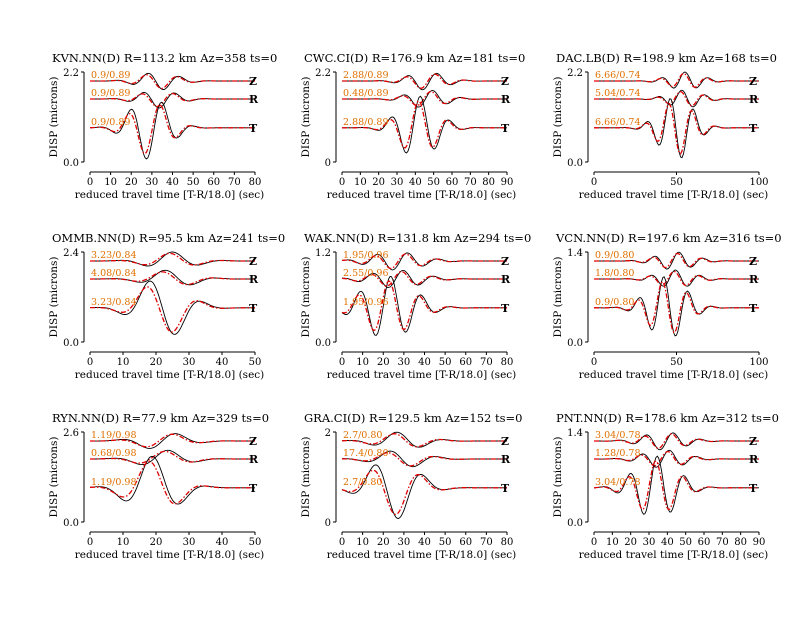  What do you see at coordinates (666, 58) in the screenshot?
I see `panel-title: DAC.LB(D) R=198.9 km Az=168 ts=0` at bounding box center [666, 58].